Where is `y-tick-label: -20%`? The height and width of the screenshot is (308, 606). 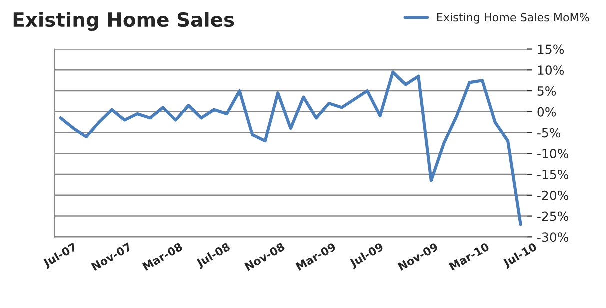
y-tick-label: -20% is located at coordinates (553, 195).